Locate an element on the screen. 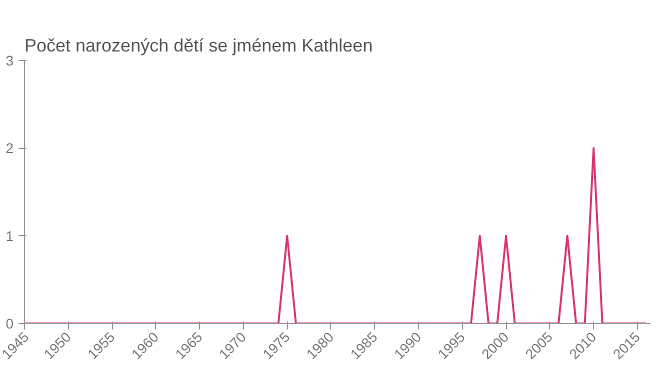 This screenshot has width=660, height=375. y-tick-label: 0 is located at coordinates (10, 324).